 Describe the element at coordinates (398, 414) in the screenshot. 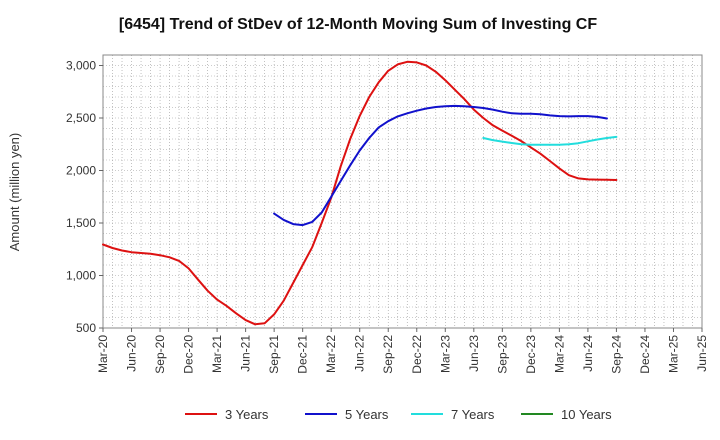

I see `legend: 3 Years 5 Years 7 Years 10 Years` at that location.